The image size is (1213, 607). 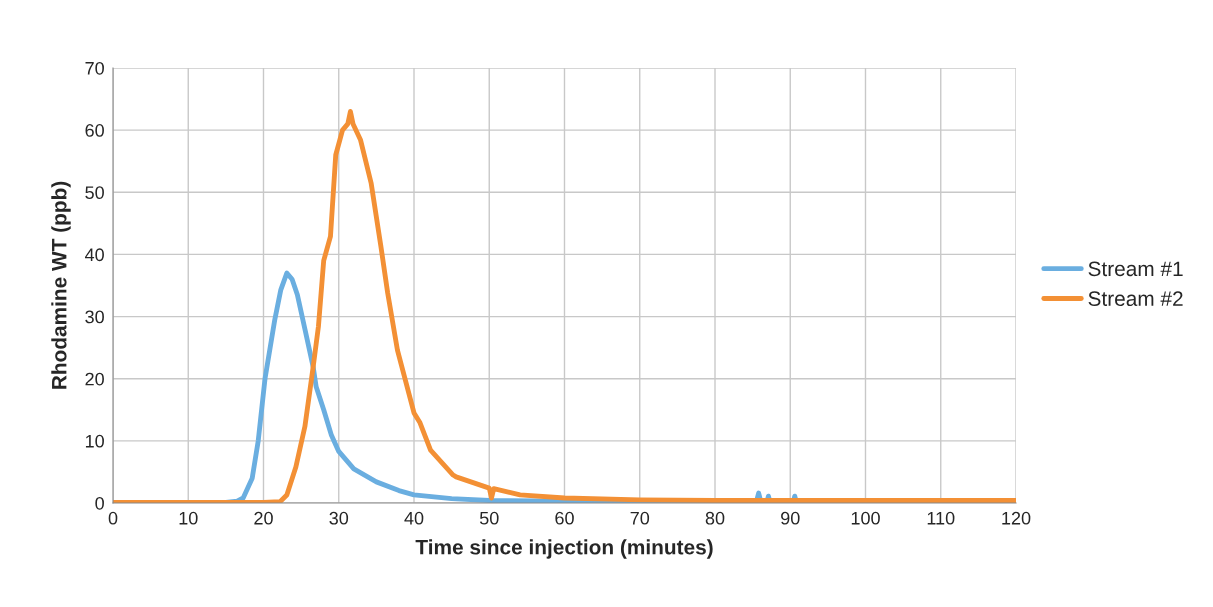 What do you see at coordinates (94, 68) in the screenshot?
I see `y-tick-label: 70` at bounding box center [94, 68].